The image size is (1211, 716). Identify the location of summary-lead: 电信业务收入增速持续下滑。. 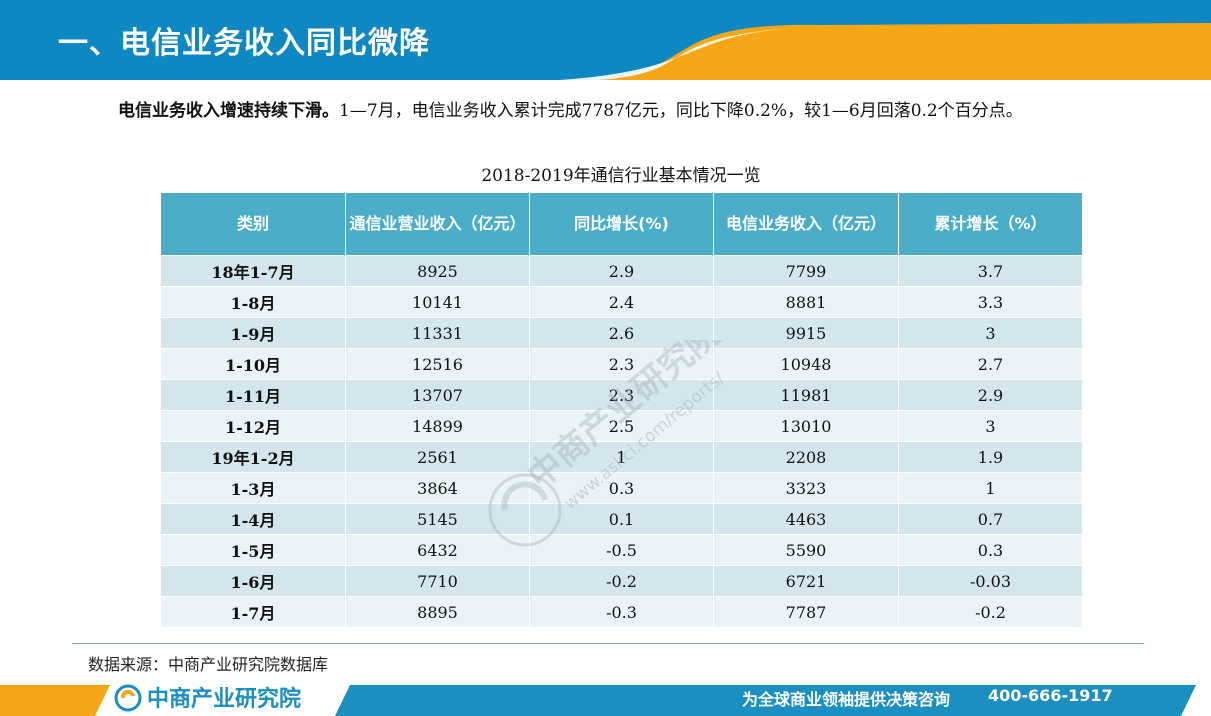
(228, 111).